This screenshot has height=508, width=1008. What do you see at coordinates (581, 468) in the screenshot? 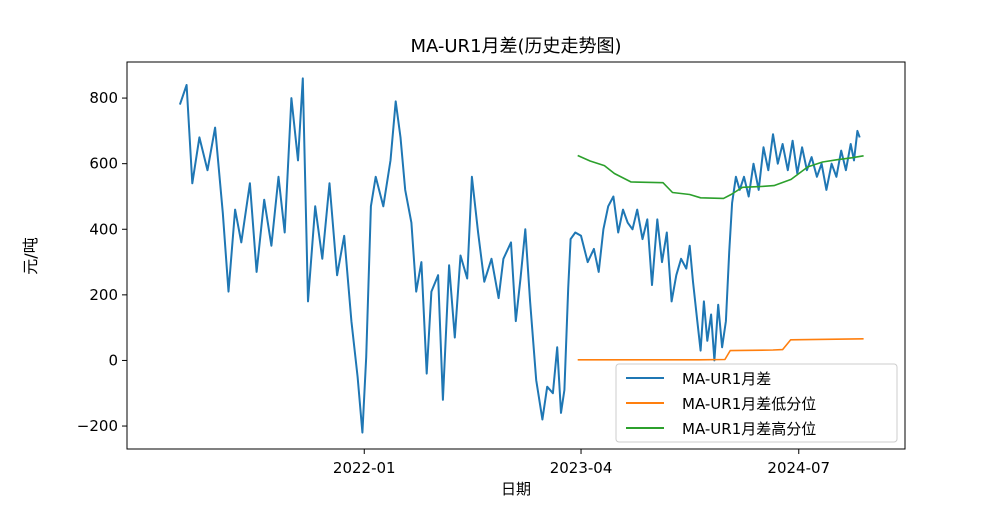
I see `x-tick-label: 2023-04` at bounding box center [581, 468].